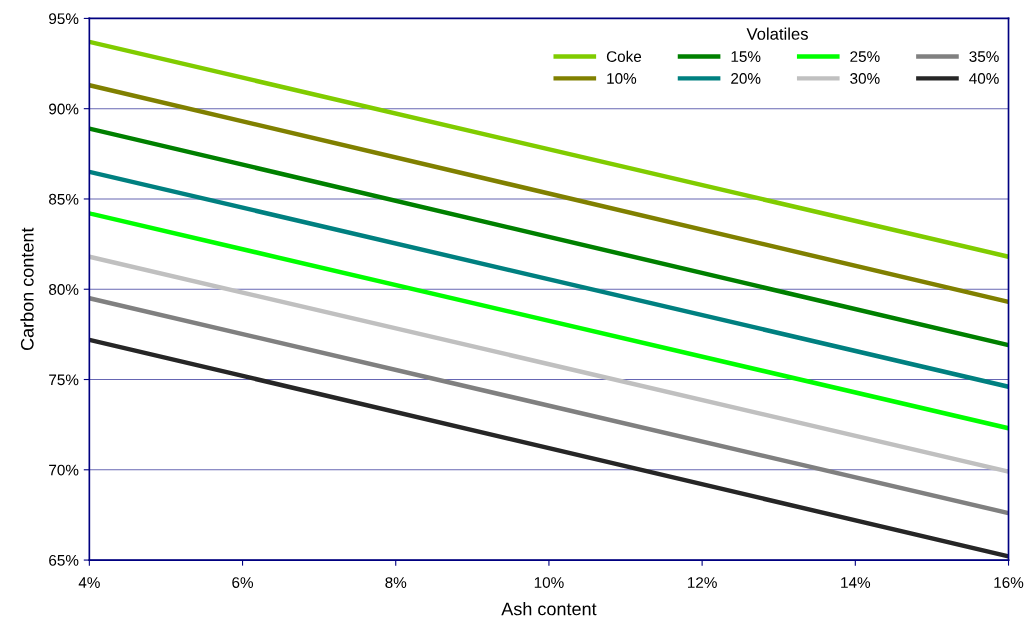 The image size is (1027, 635). I want to click on x-axis-title: Ash content, so click(549, 609).